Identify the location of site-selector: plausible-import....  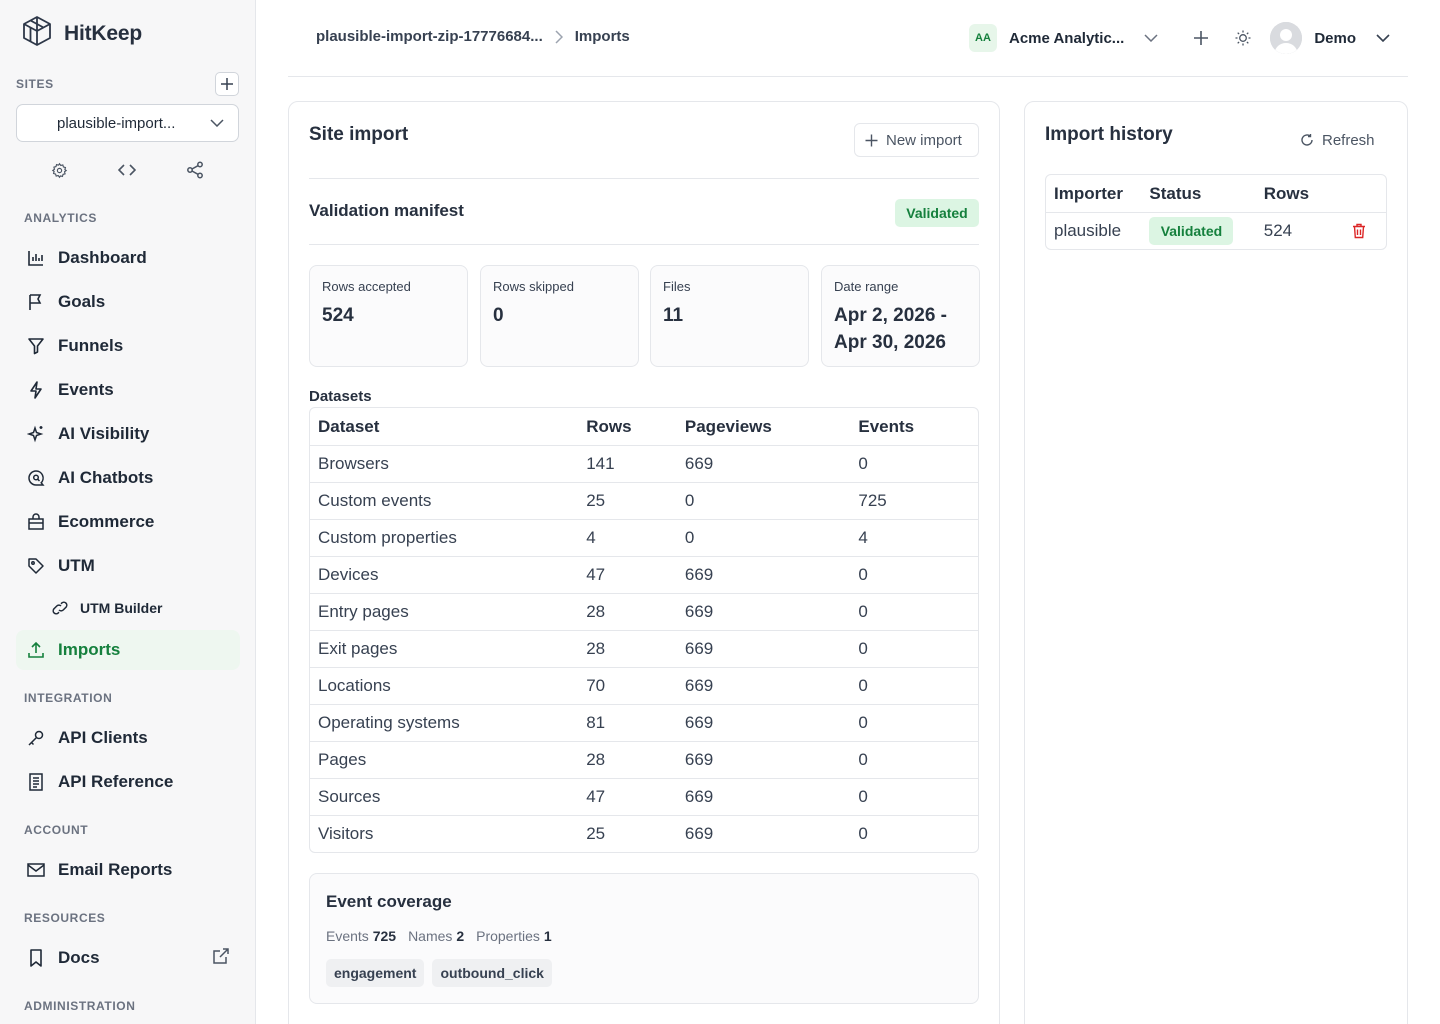
(127, 123).